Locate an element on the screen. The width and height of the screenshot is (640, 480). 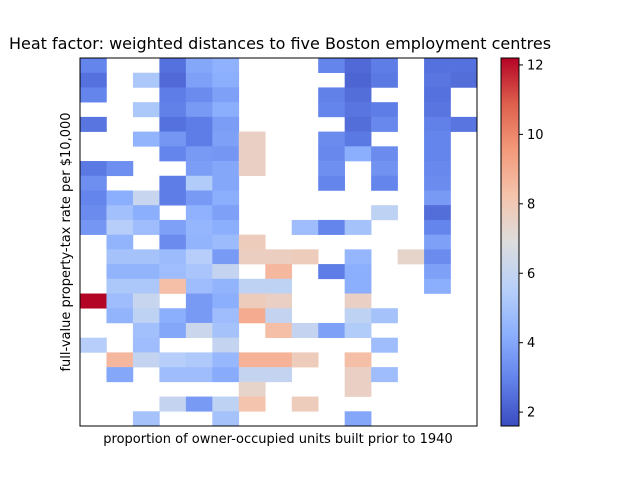
colorbar-tick-label: 8 is located at coordinates (531, 204).